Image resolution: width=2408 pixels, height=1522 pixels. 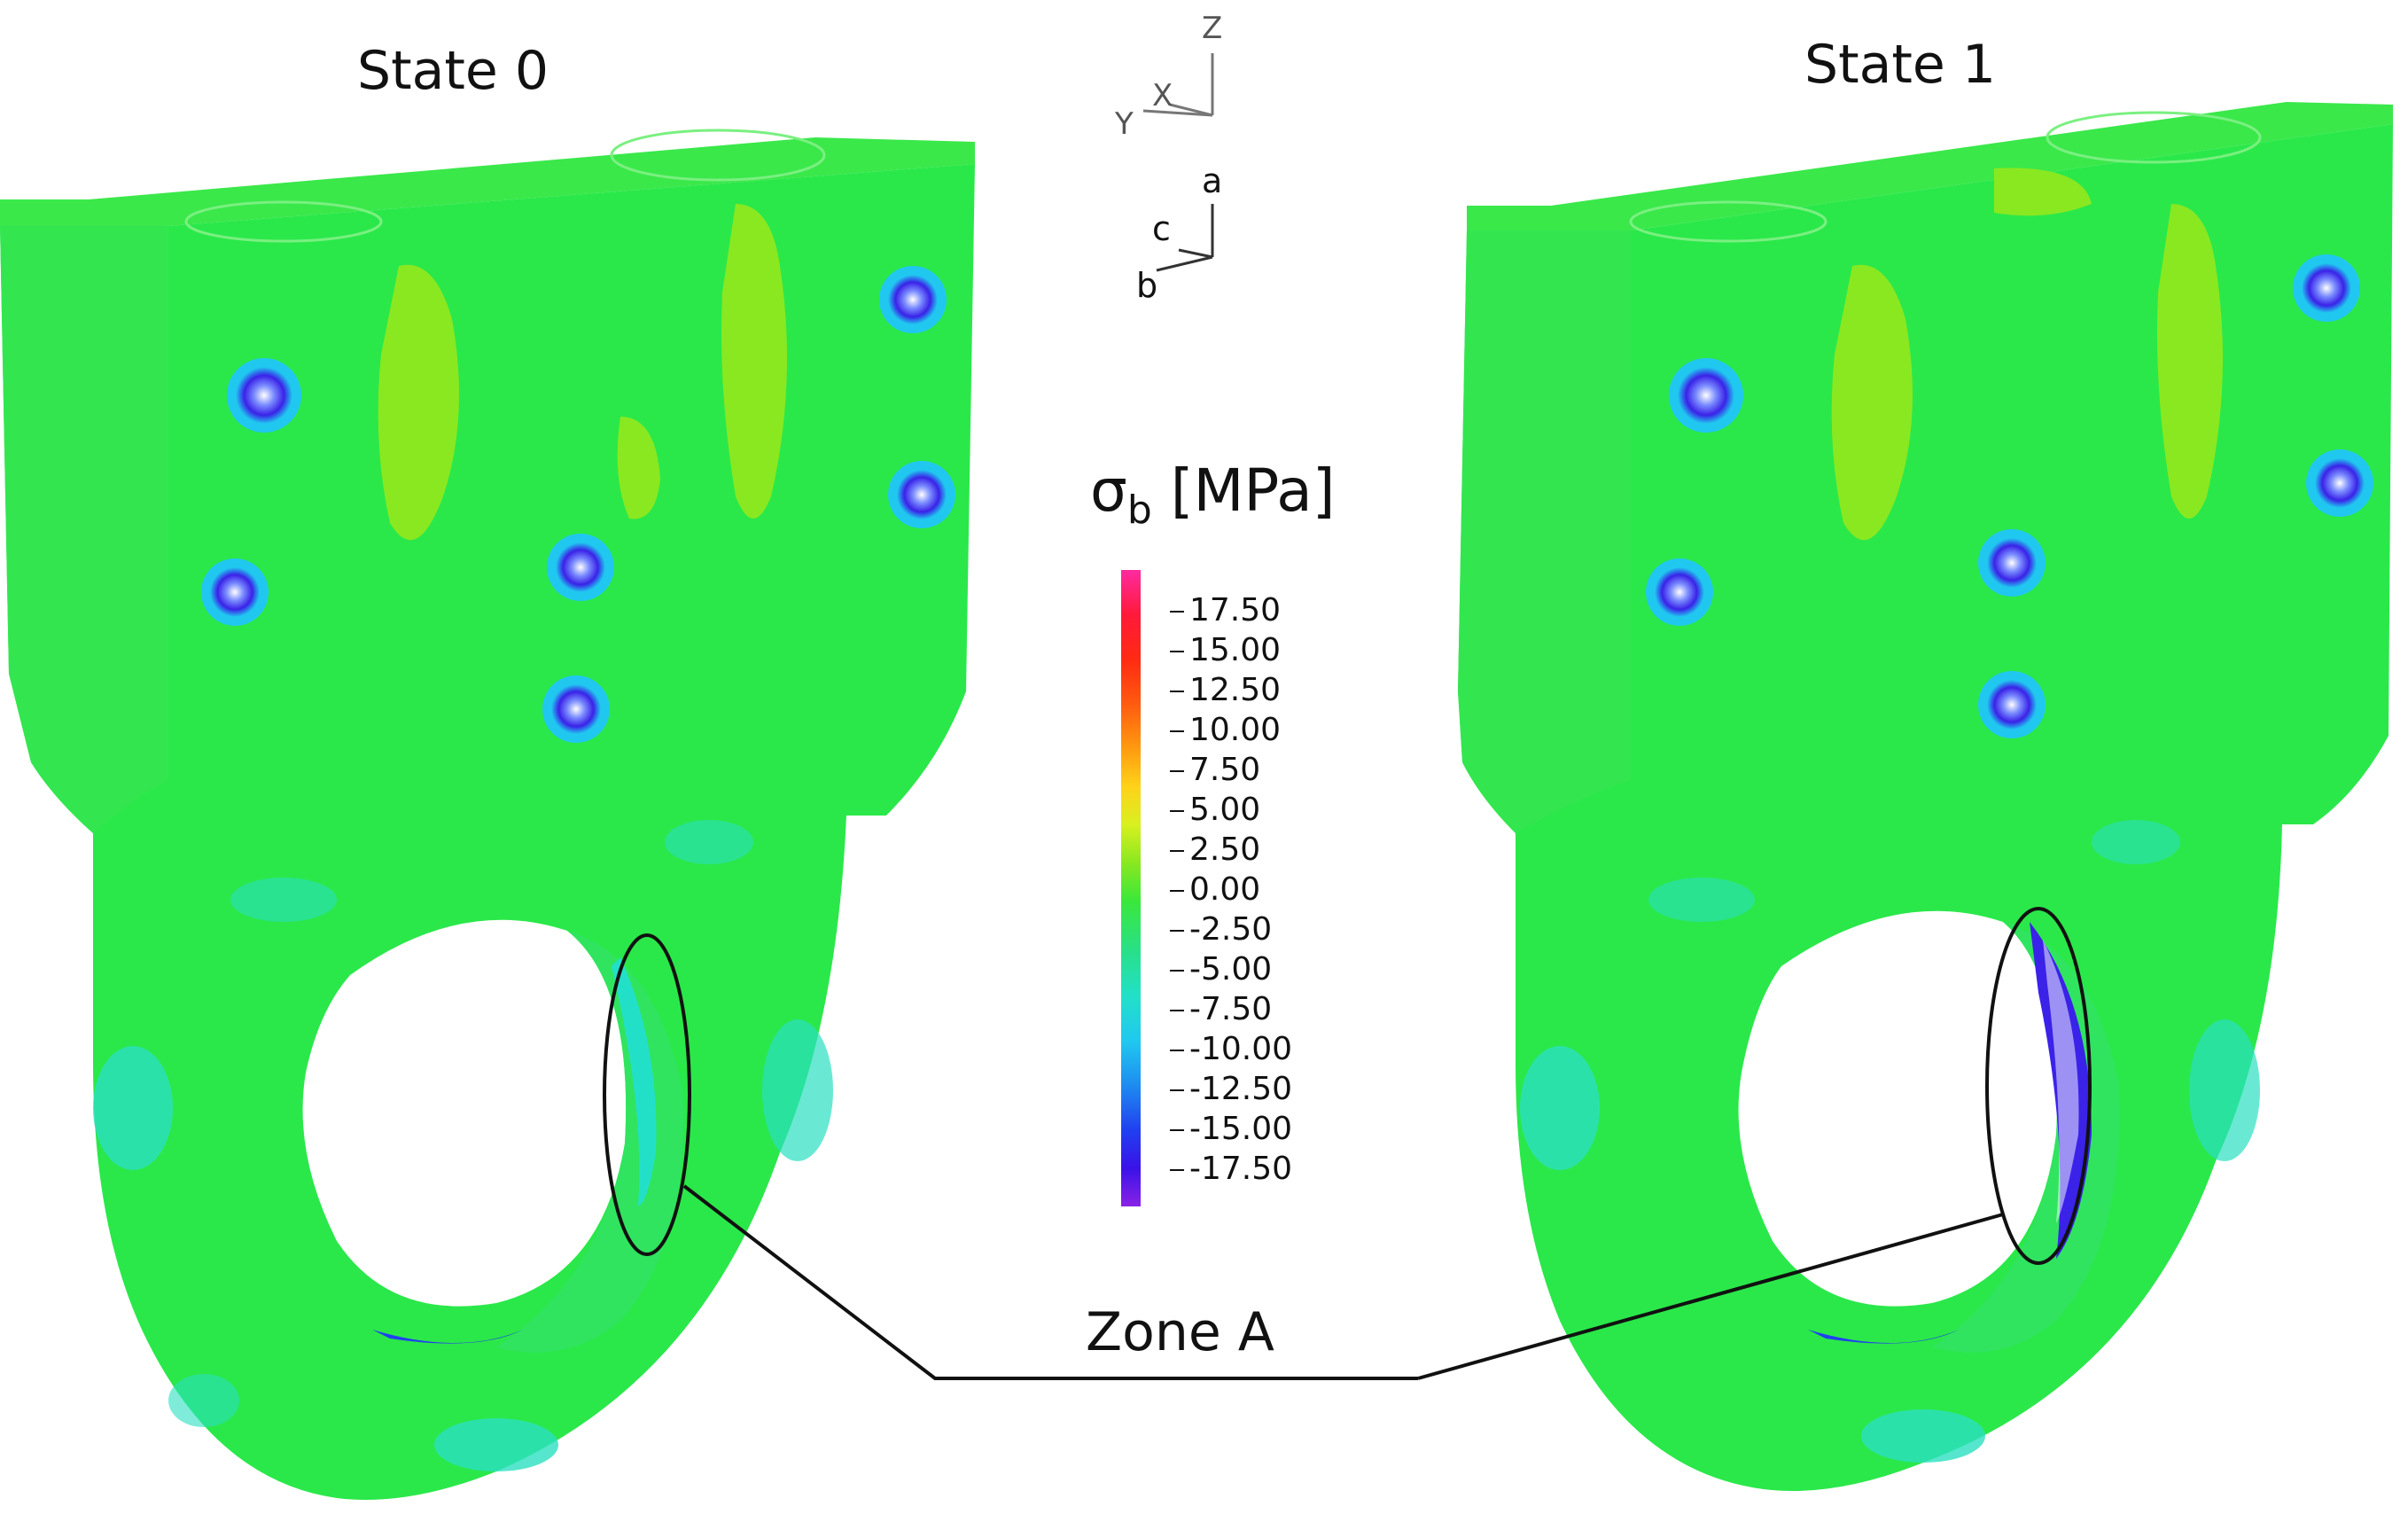 I want to click on legend-tick-label: 0.00, so click(x=1225, y=889).